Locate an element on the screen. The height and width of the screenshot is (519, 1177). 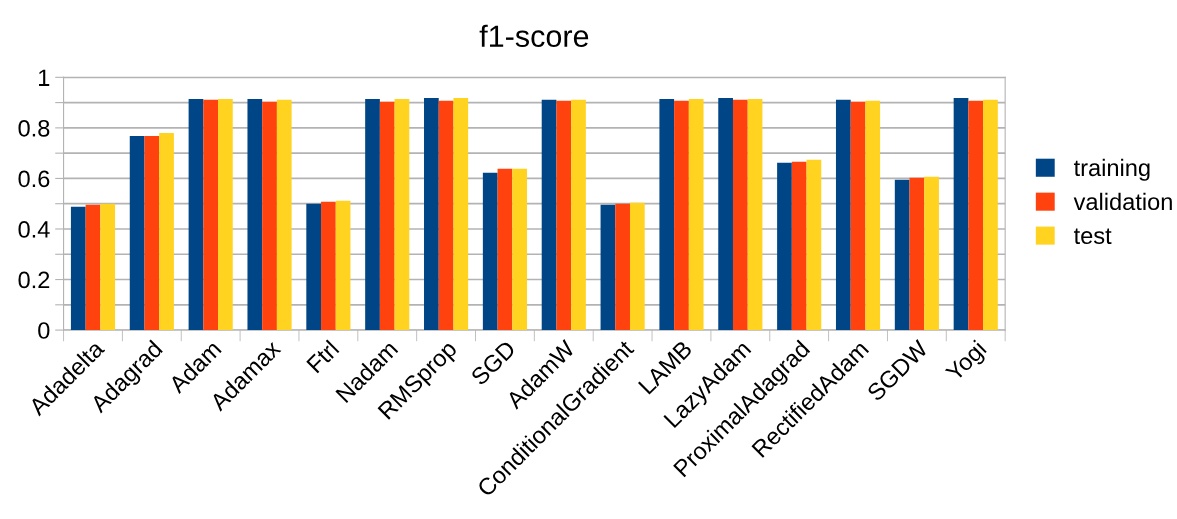
y-tick-label: 0.6 is located at coordinates (34, 179).